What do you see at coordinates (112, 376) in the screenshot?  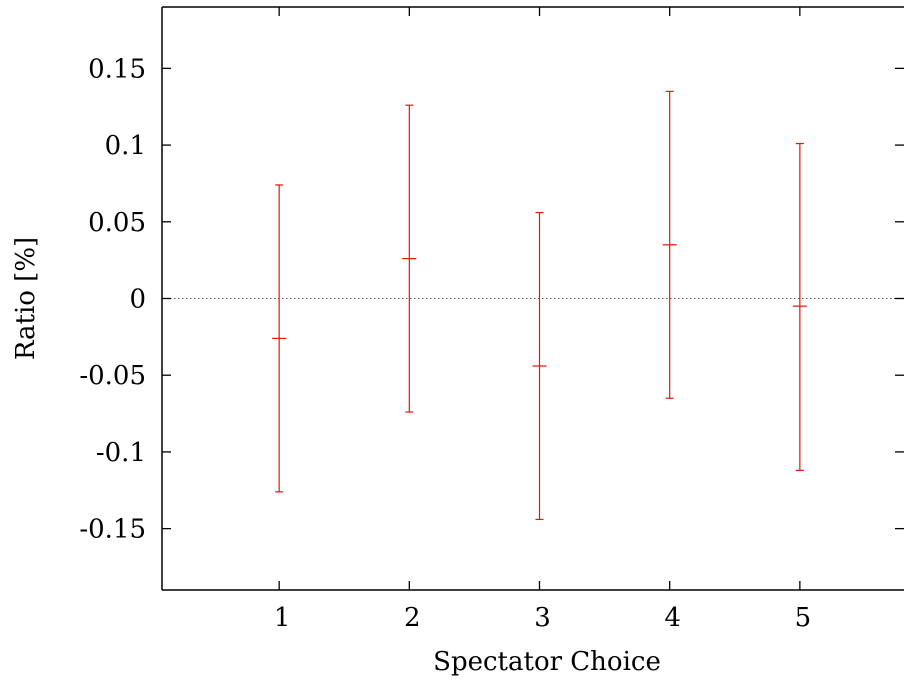 I see `y-tick-label: -0.05` at bounding box center [112, 376].